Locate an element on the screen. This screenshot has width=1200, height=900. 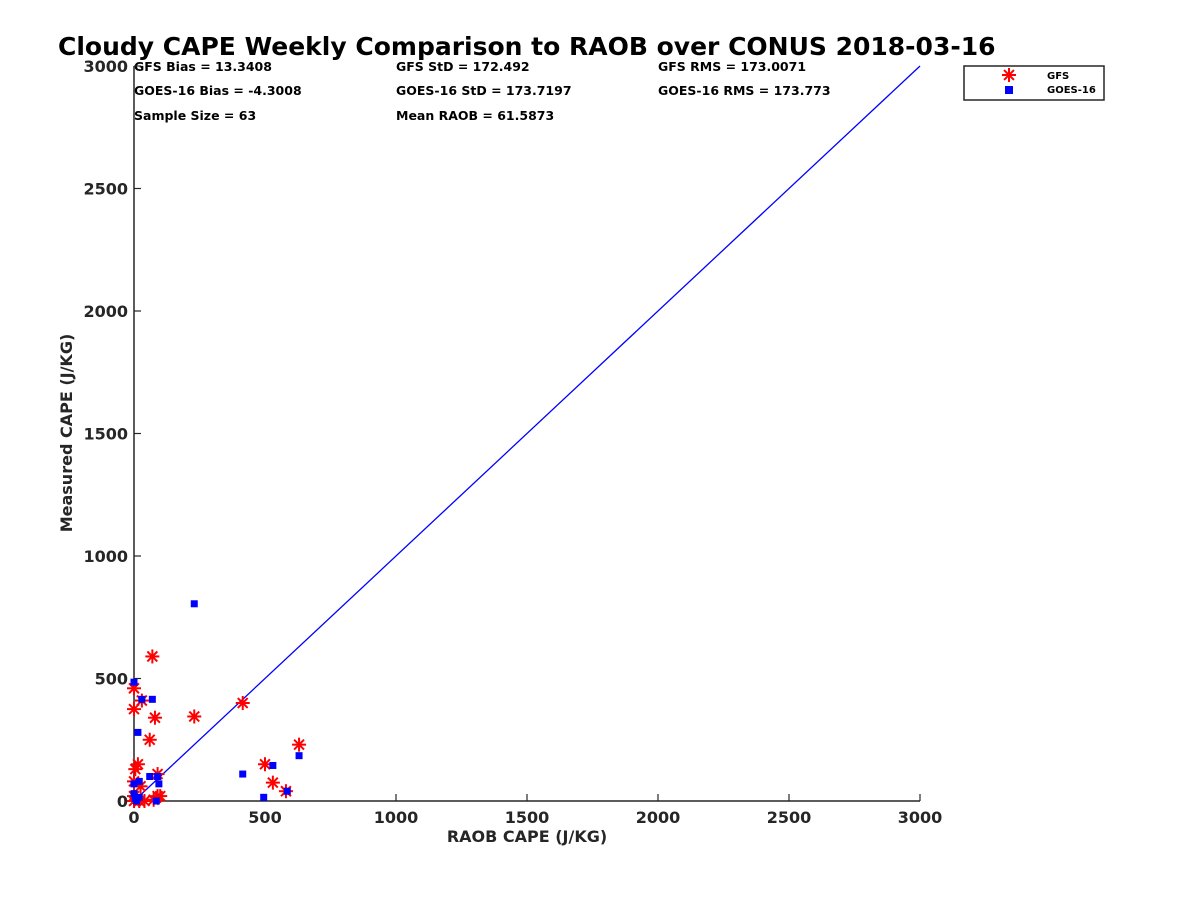
x-tick-label: 2500 is located at coordinates (789, 817).